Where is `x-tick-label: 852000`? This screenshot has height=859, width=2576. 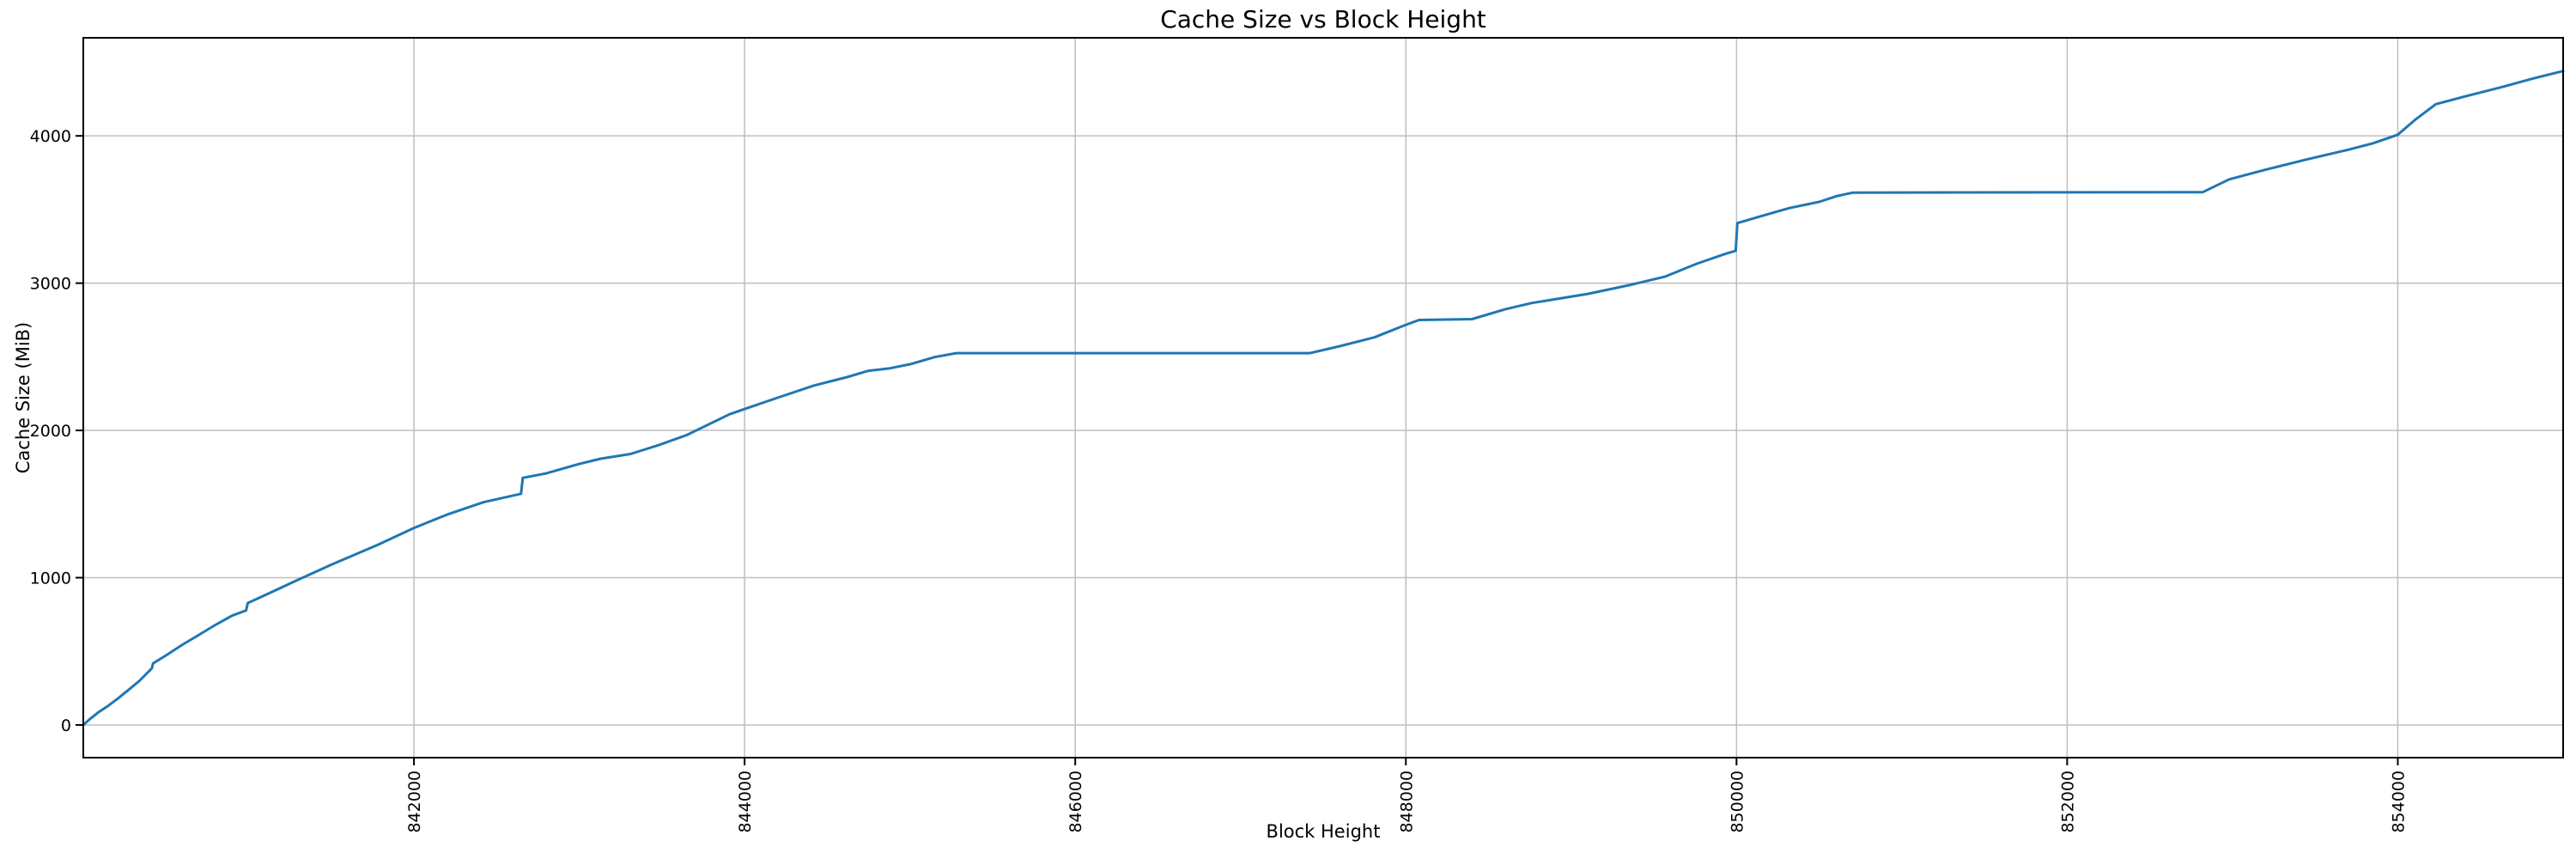
x-tick-label: 852000 is located at coordinates (2068, 802).